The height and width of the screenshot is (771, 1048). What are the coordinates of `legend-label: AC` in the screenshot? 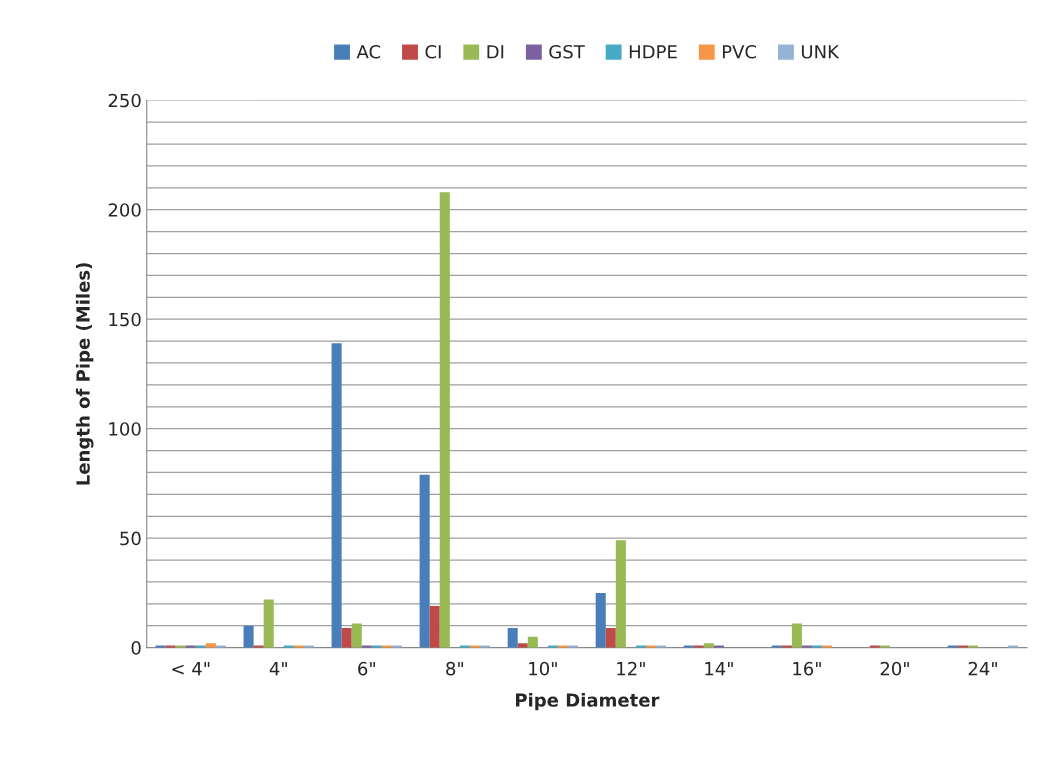 It's located at (368, 51).